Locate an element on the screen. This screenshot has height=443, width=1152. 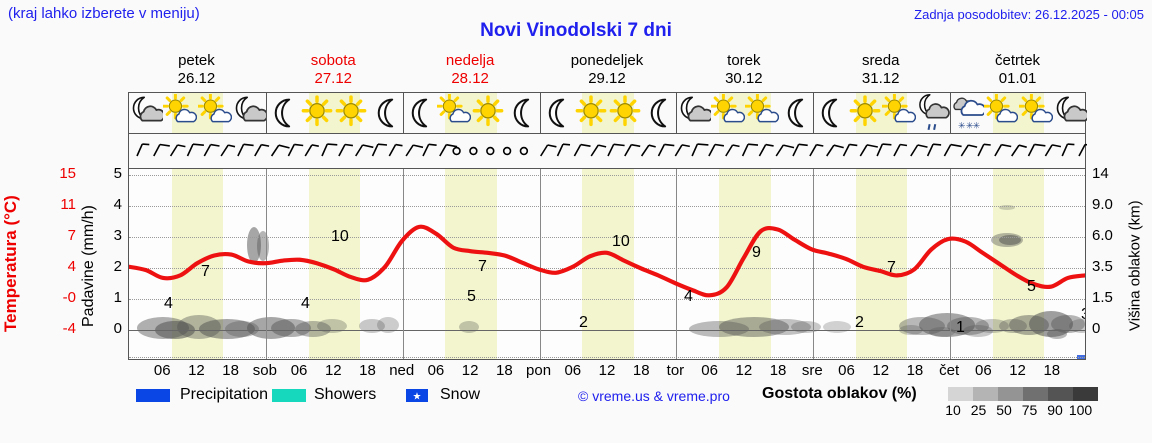
cloudheight-tick: 6.0 is located at coordinates (1102, 235).